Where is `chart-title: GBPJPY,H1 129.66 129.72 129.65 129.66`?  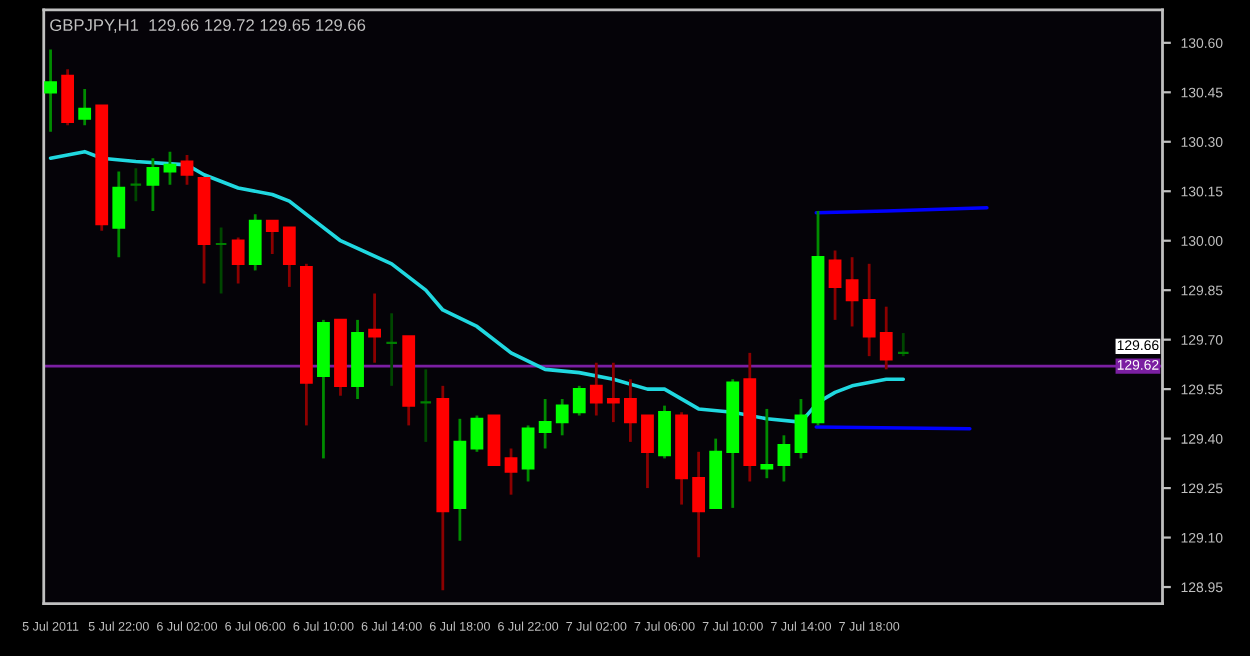
chart-title: GBPJPY,H1 129.66 129.72 129.65 129.66 is located at coordinates (208, 26).